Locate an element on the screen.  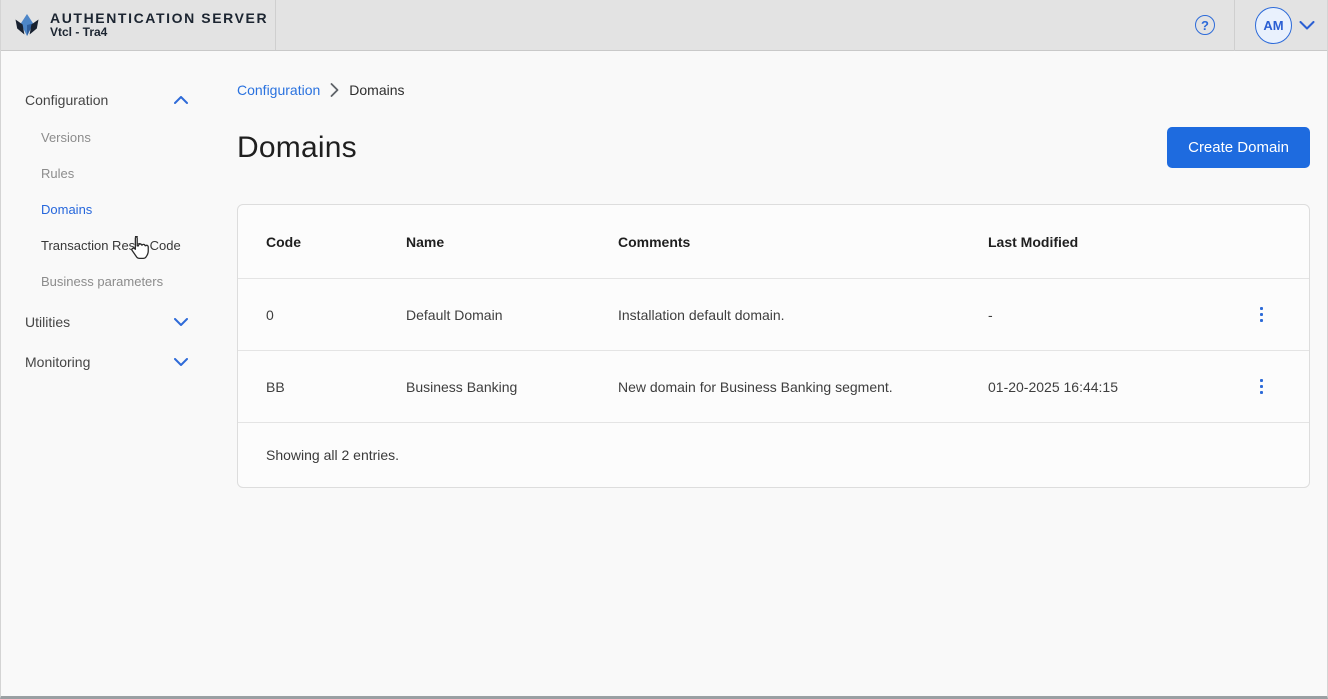
sidebar-item-versions: Versions is located at coordinates (107, 137).